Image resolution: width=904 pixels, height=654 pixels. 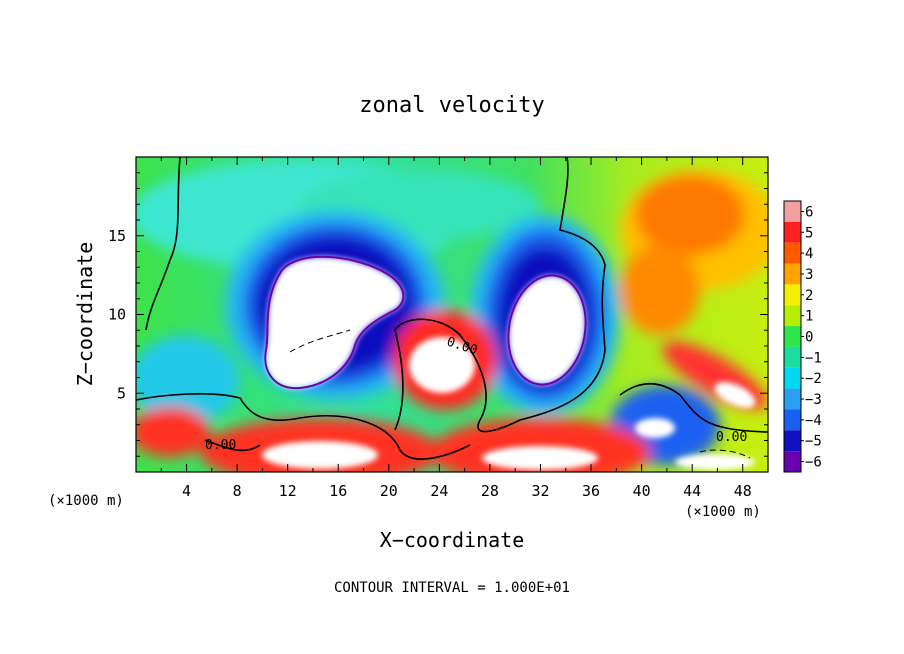 What do you see at coordinates (490, 491) in the screenshot?
I see `x-tick-label: 28` at bounding box center [490, 491].